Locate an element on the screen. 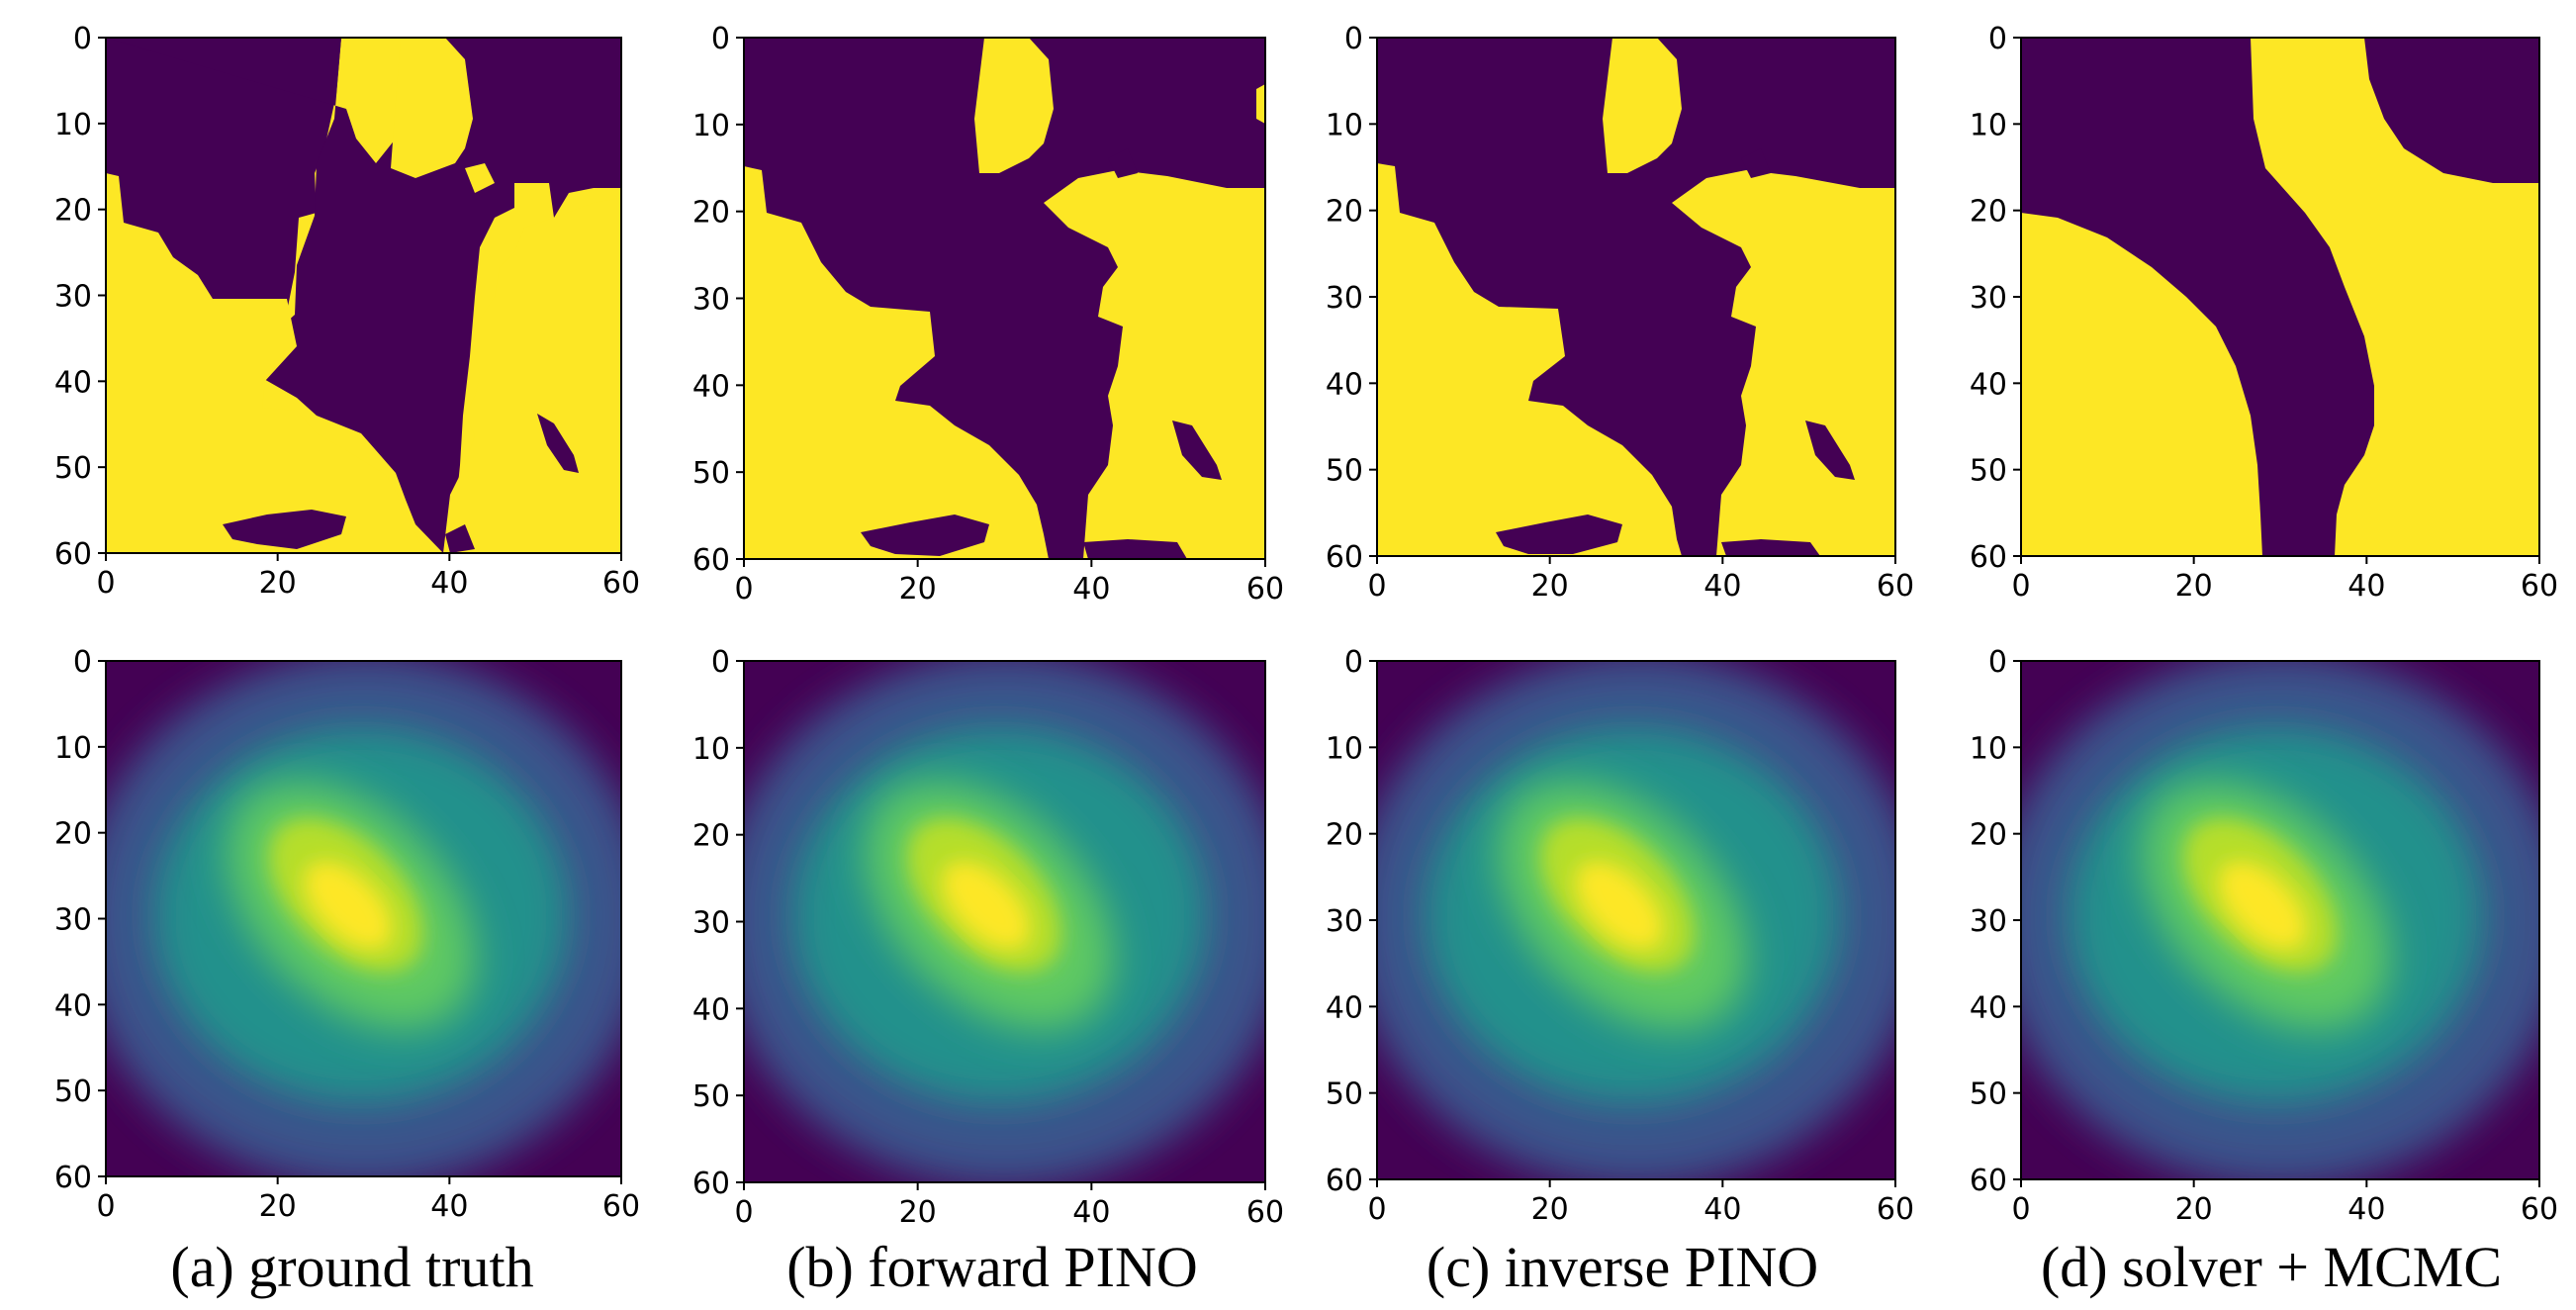 This screenshot has height=1310, width=2576. panel-c-top-heatmap is located at coordinates (1636, 297).